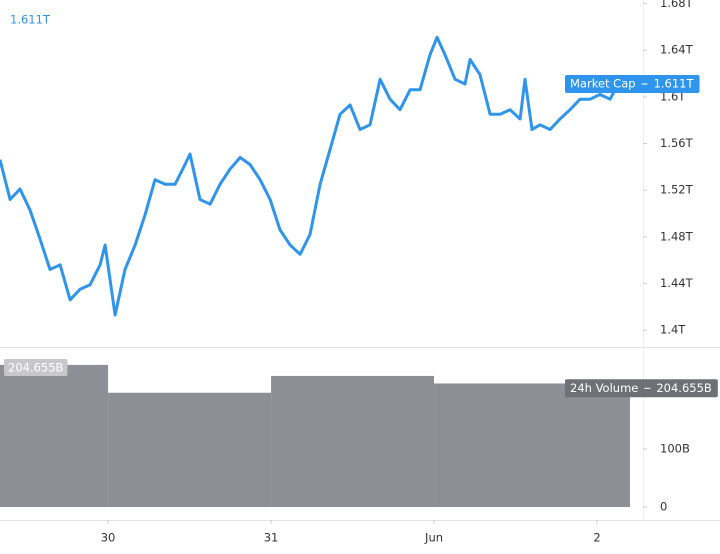 This screenshot has height=554, width=720. What do you see at coordinates (663, 507) in the screenshot?
I see `y-tick-label: 0` at bounding box center [663, 507].